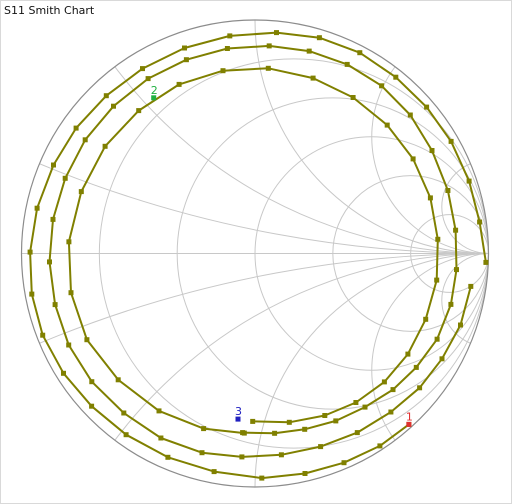 This screenshot has width=512, height=504. Describe the element at coordinates (409, 424) in the screenshot. I see `marker-1-point` at that location.